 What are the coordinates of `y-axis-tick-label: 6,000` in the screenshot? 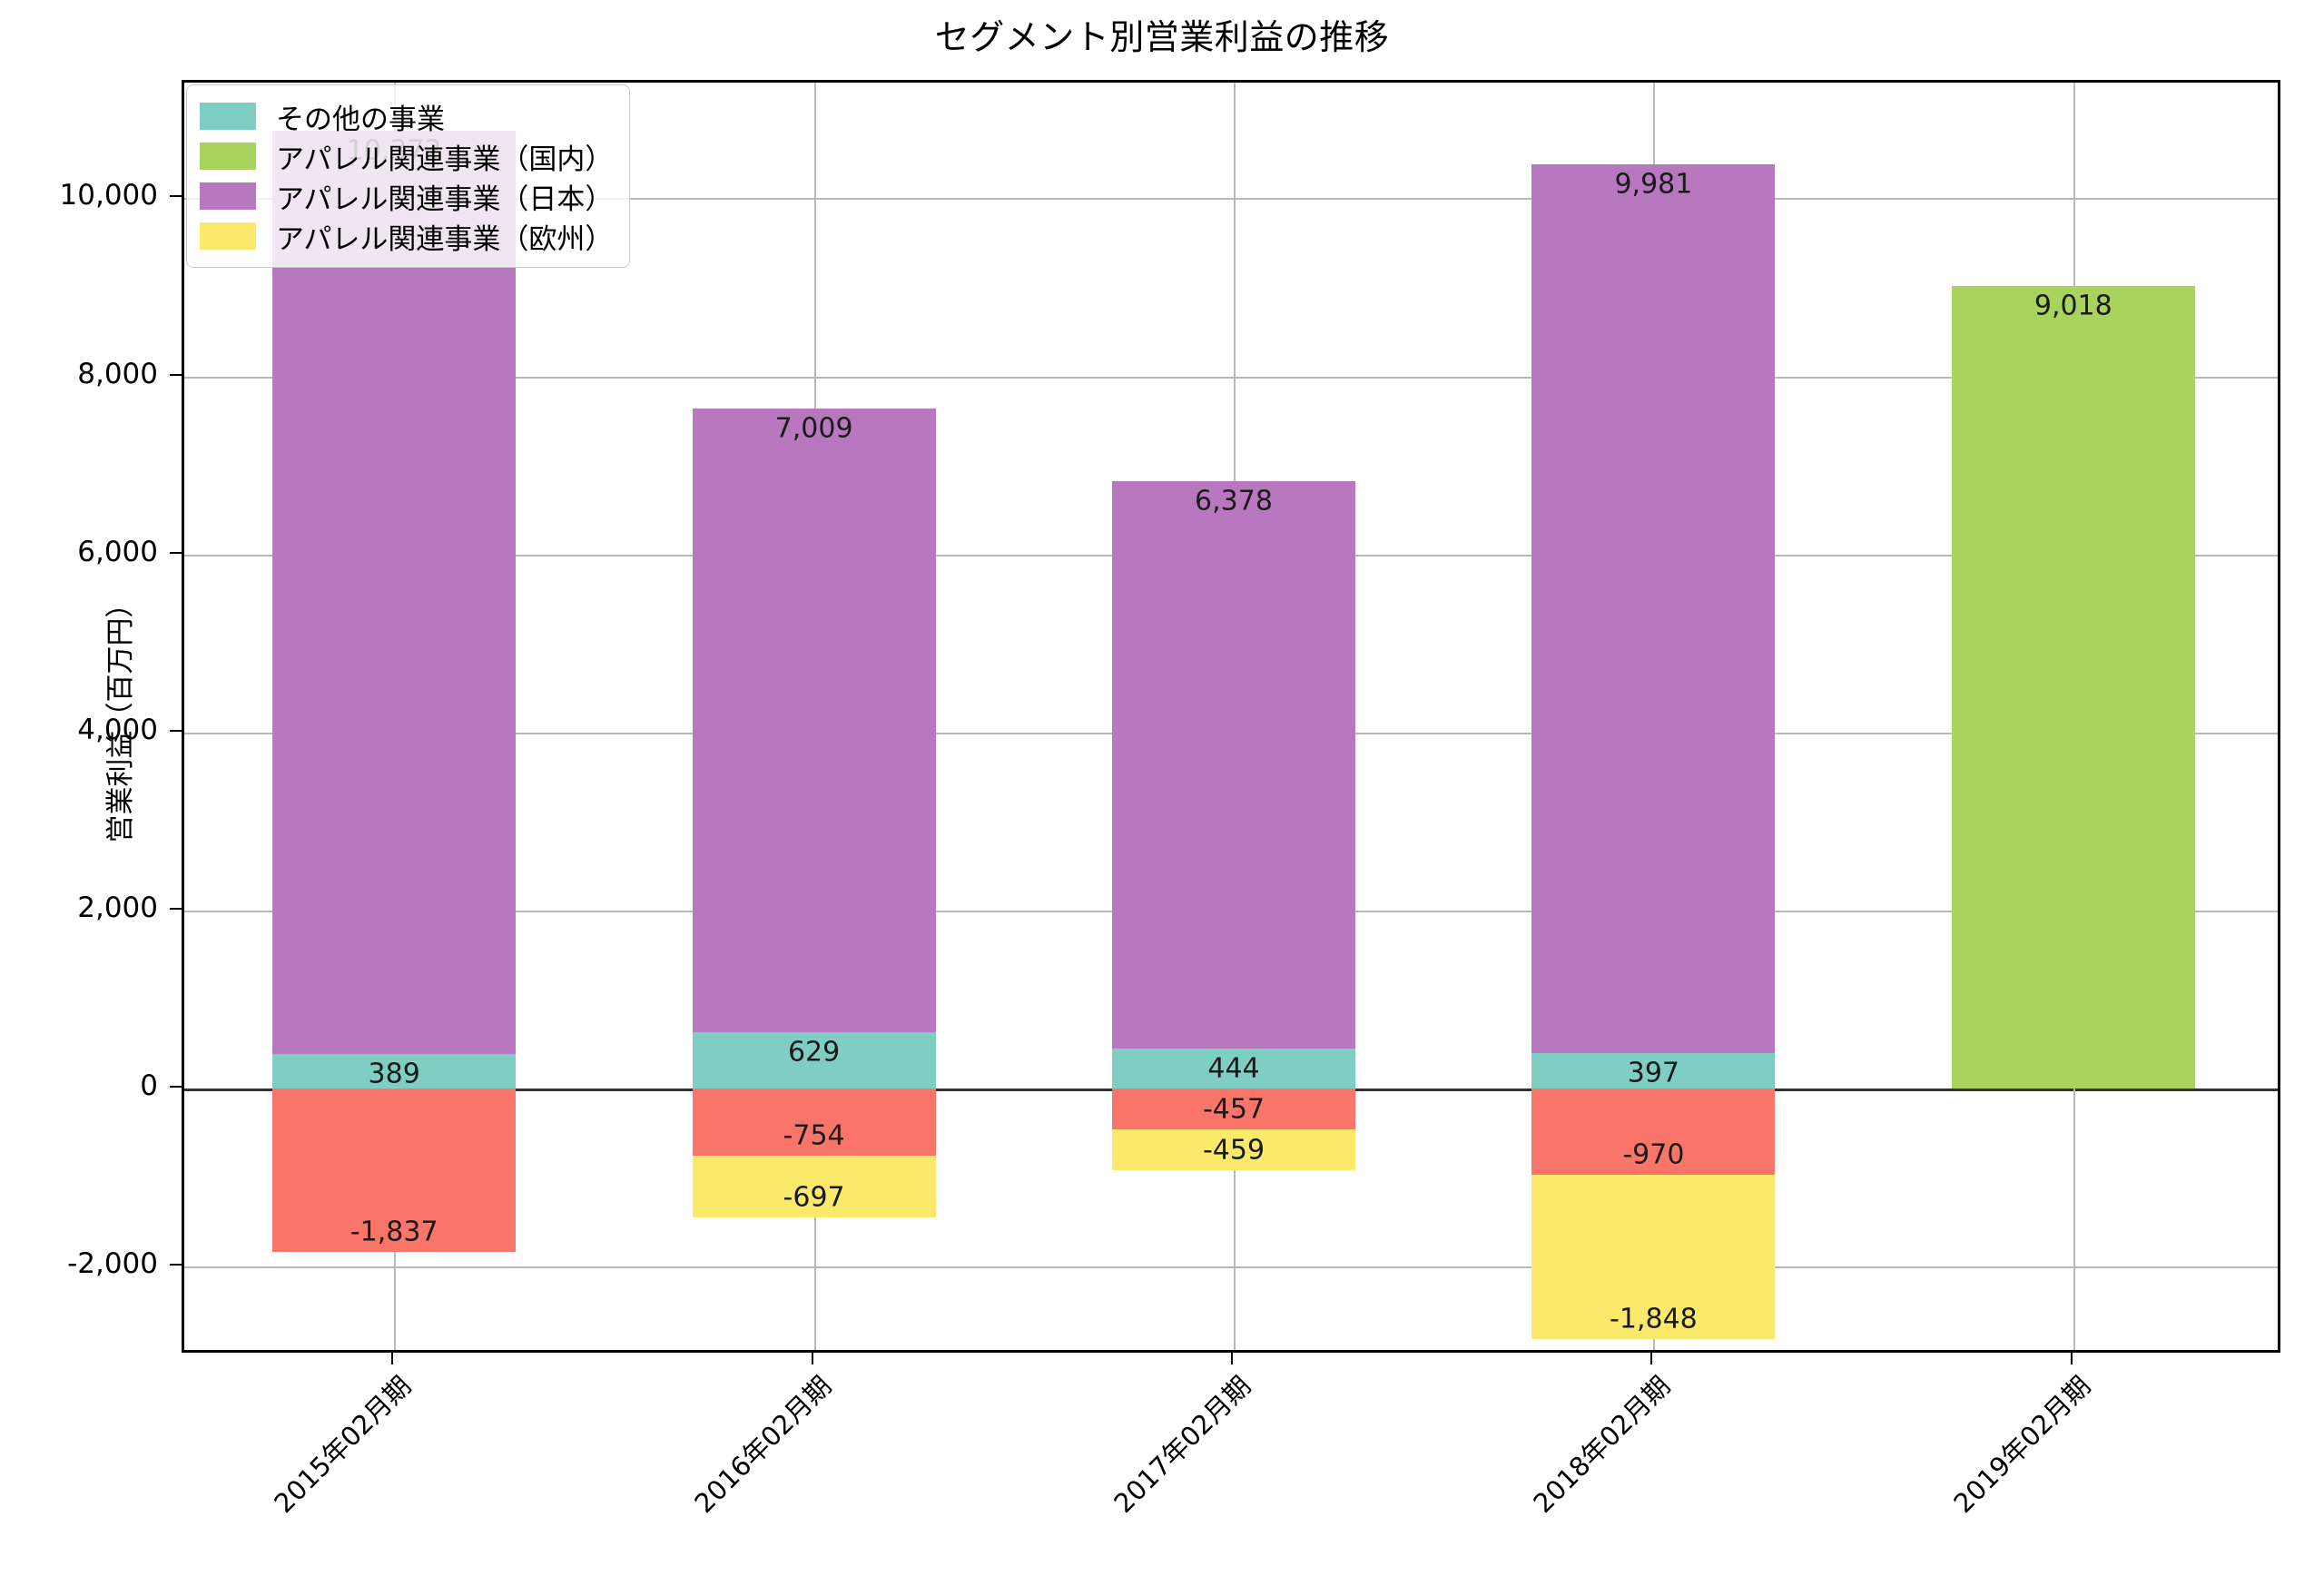 It's located at (117, 552).